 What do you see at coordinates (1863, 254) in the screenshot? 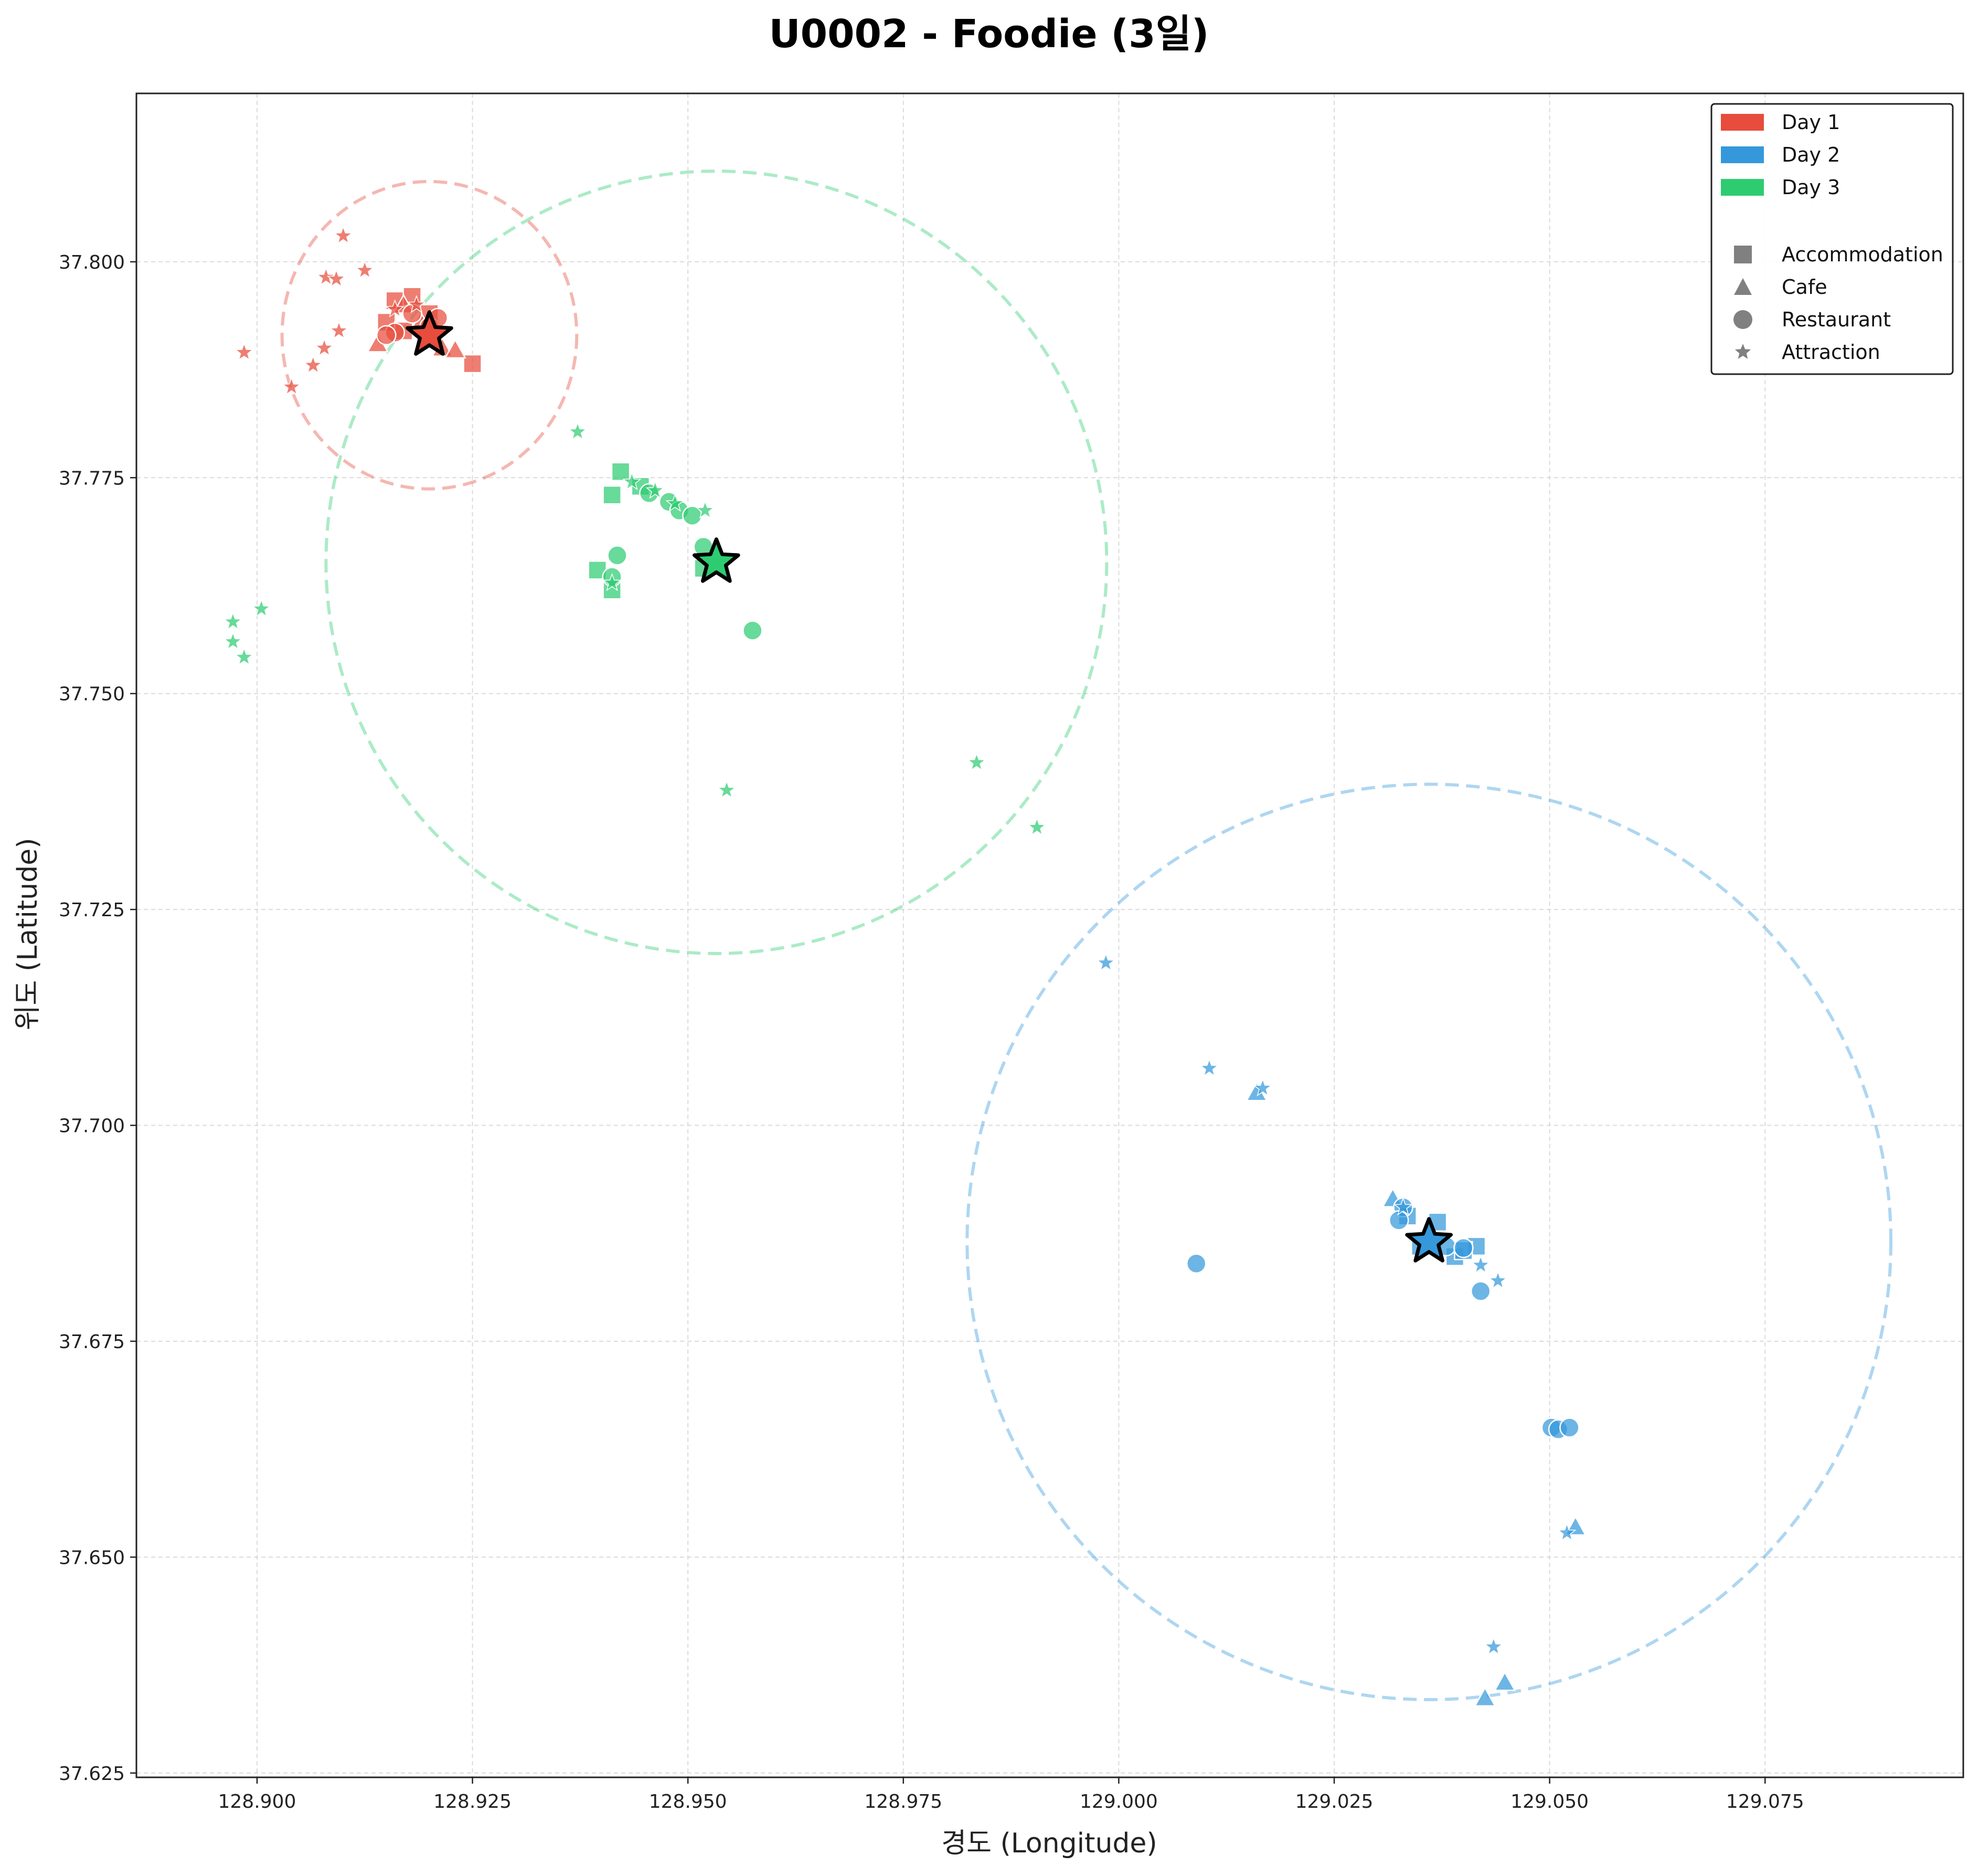
I see `legend-label: Accommodation` at bounding box center [1863, 254].